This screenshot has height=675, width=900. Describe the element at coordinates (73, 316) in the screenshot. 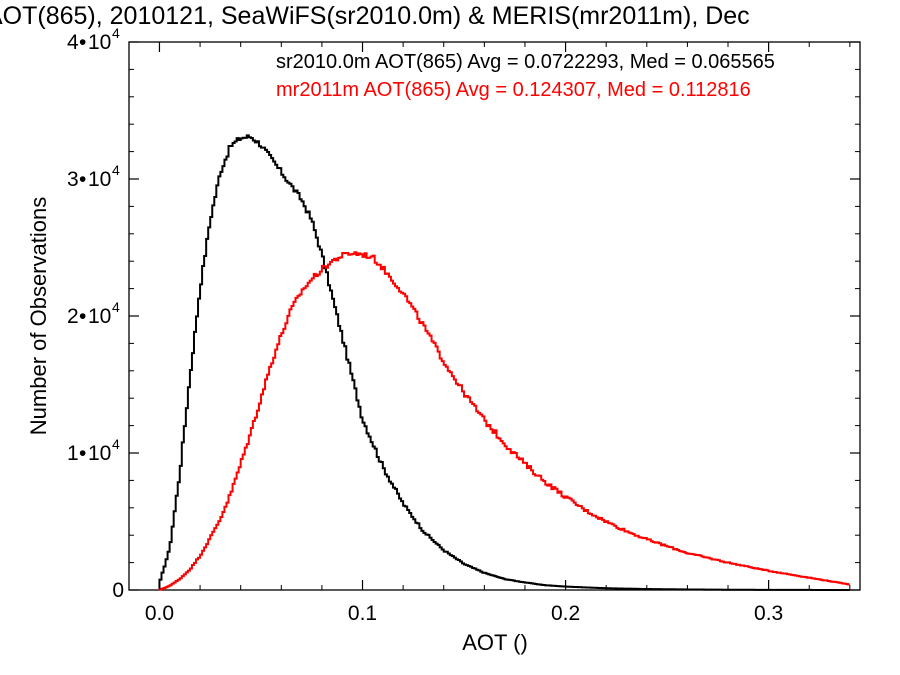

I see `y-tick-mantissa: 2` at that location.